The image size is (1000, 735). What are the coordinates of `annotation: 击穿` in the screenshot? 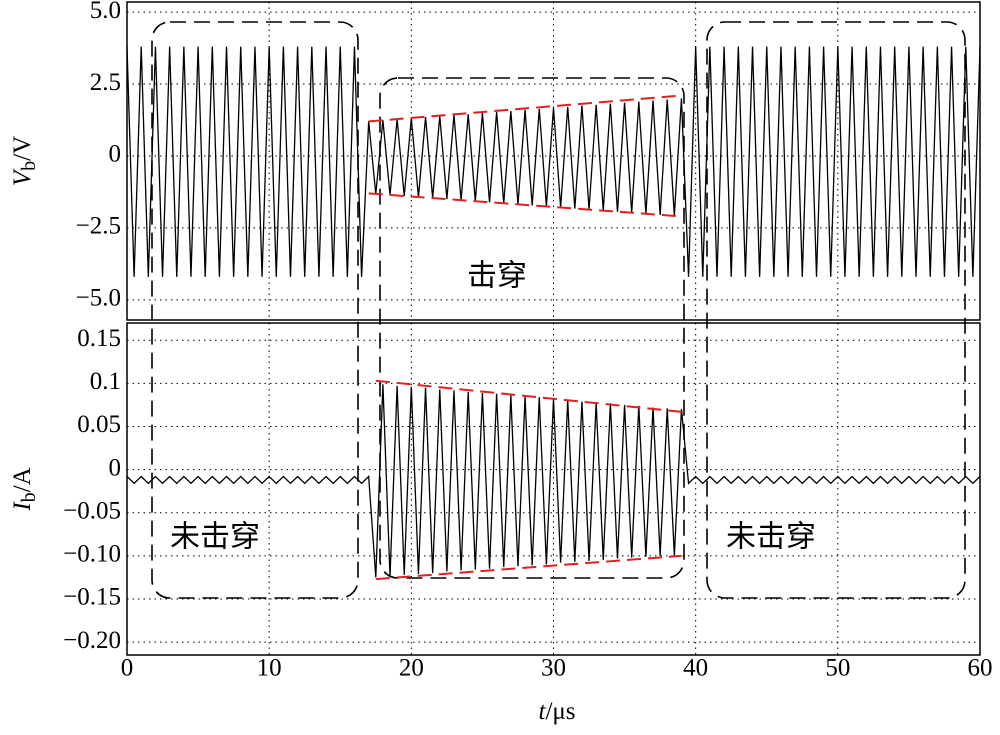 It's located at (497, 276).